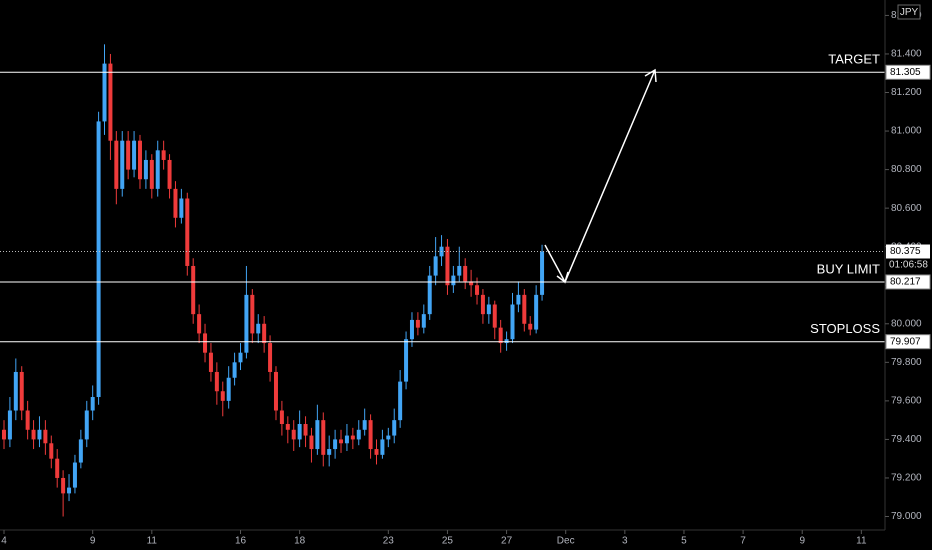  What do you see at coordinates (507, 541) in the screenshot?
I see `x-tick-label: 27` at bounding box center [507, 541].